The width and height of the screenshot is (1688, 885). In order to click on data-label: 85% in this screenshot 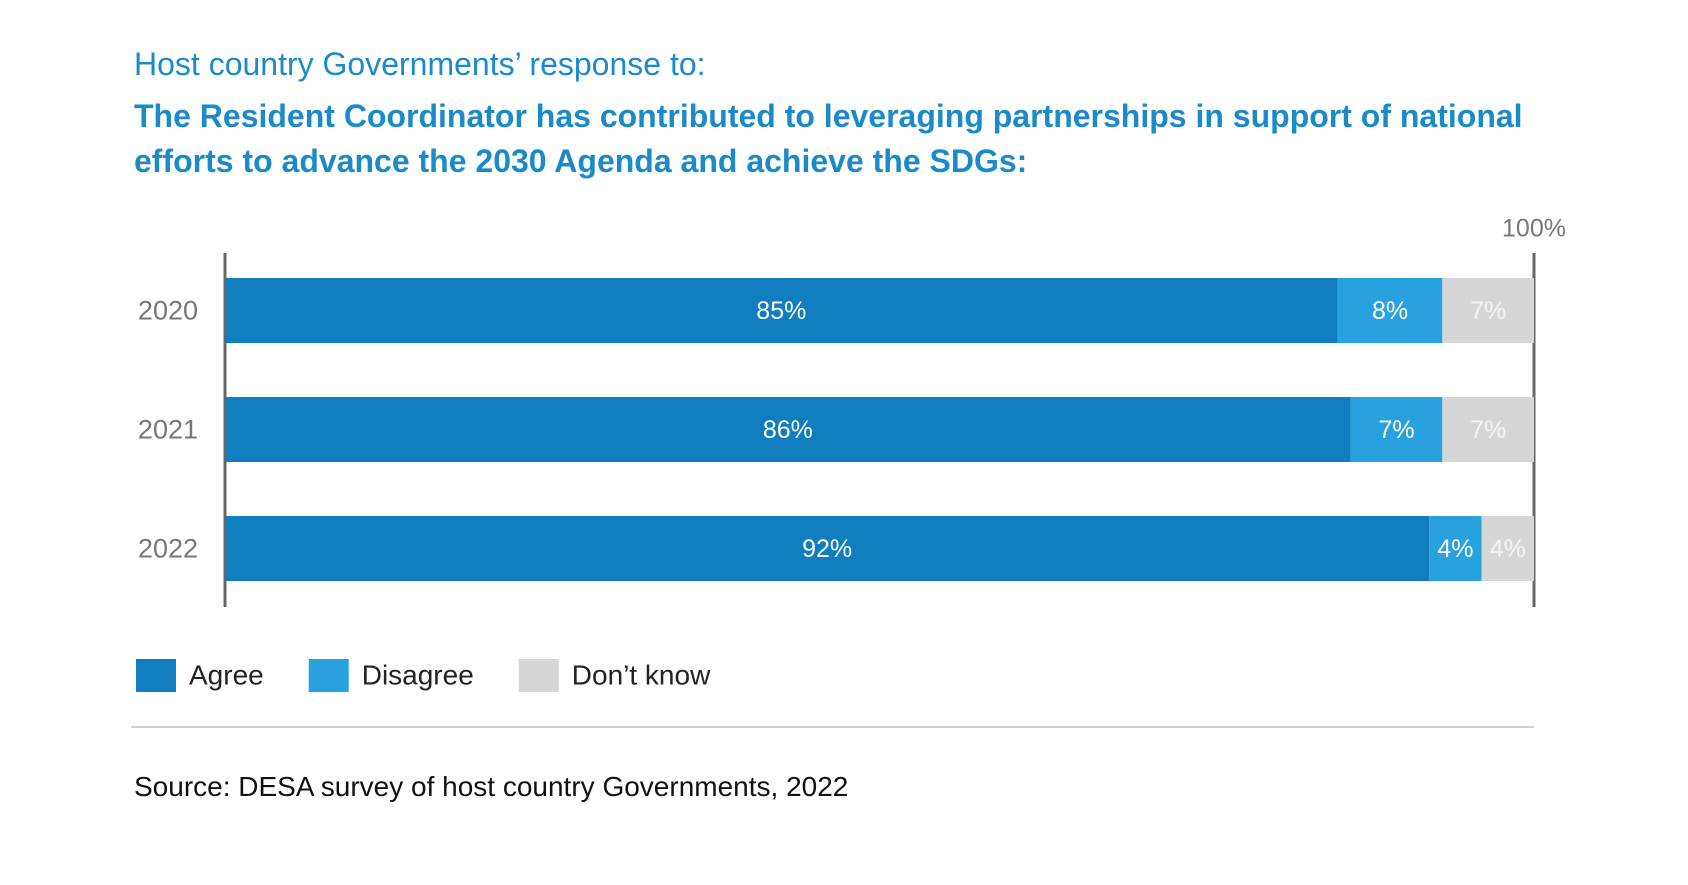, I will do `click(781, 311)`.